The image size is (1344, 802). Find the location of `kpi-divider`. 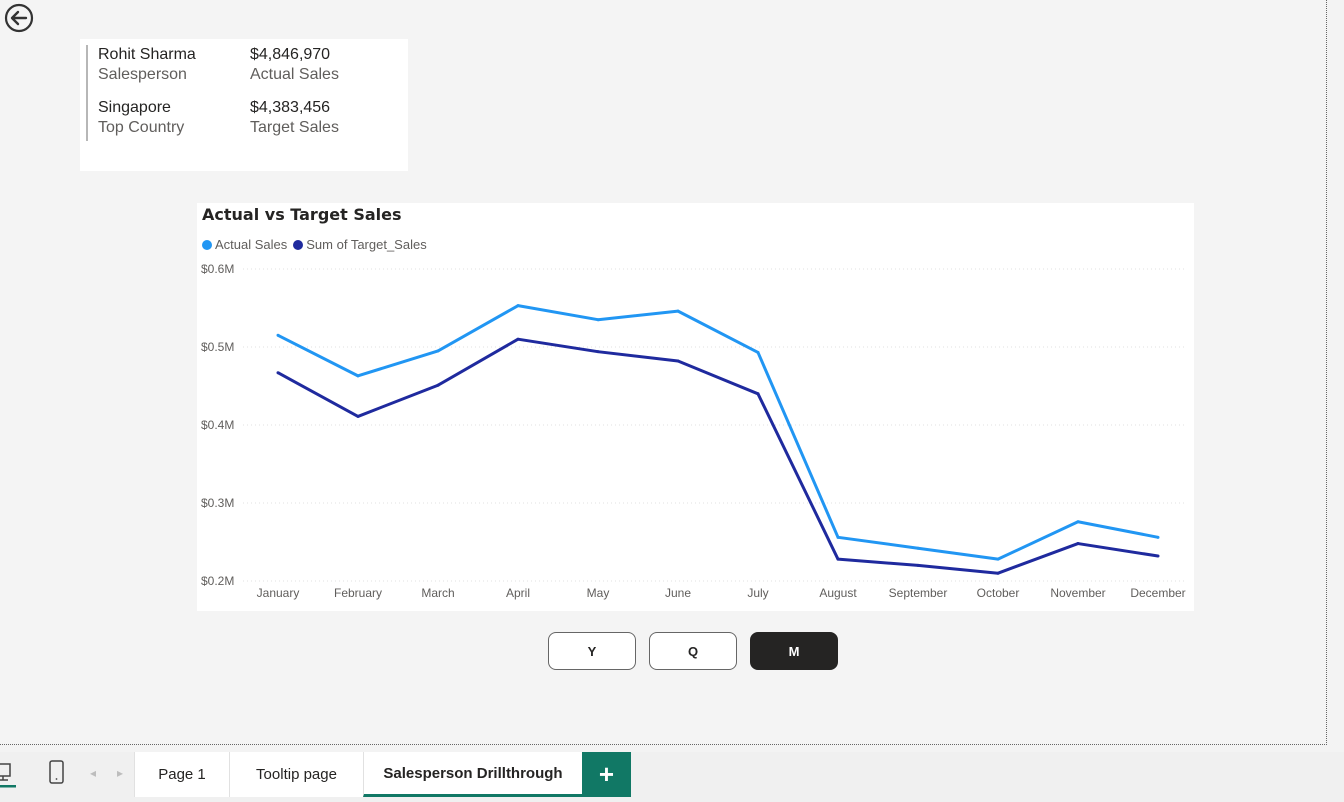

kpi-divider is located at coordinates (87, 93).